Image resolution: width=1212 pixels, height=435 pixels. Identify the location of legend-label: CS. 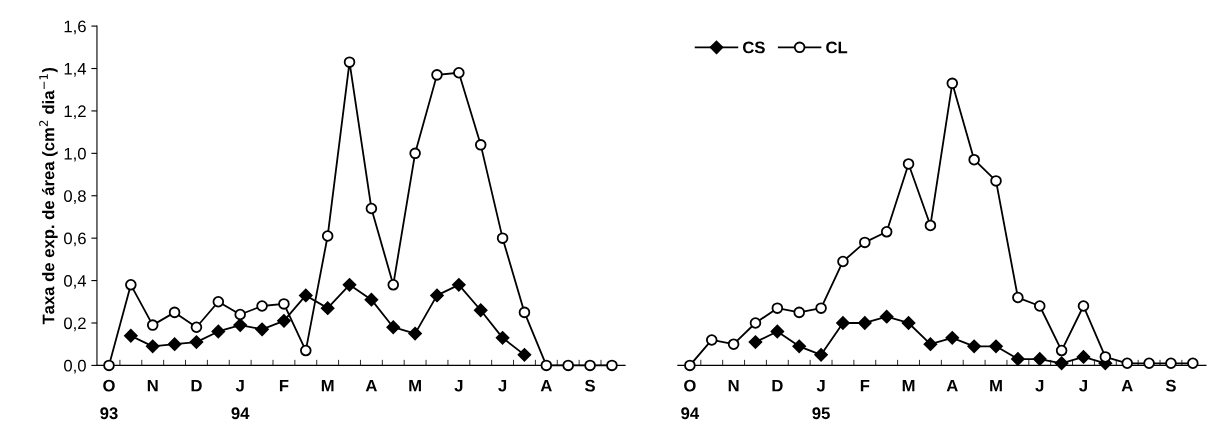
(754, 47).